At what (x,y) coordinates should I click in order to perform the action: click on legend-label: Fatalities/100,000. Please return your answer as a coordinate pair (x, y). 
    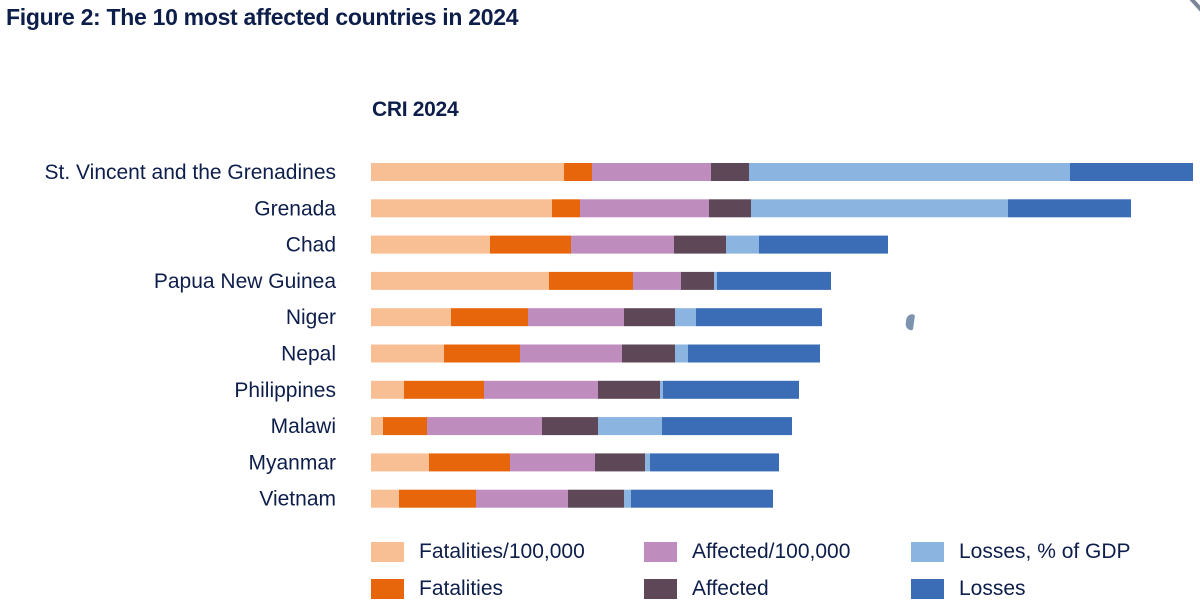
    Looking at the image, I should click on (502, 551).